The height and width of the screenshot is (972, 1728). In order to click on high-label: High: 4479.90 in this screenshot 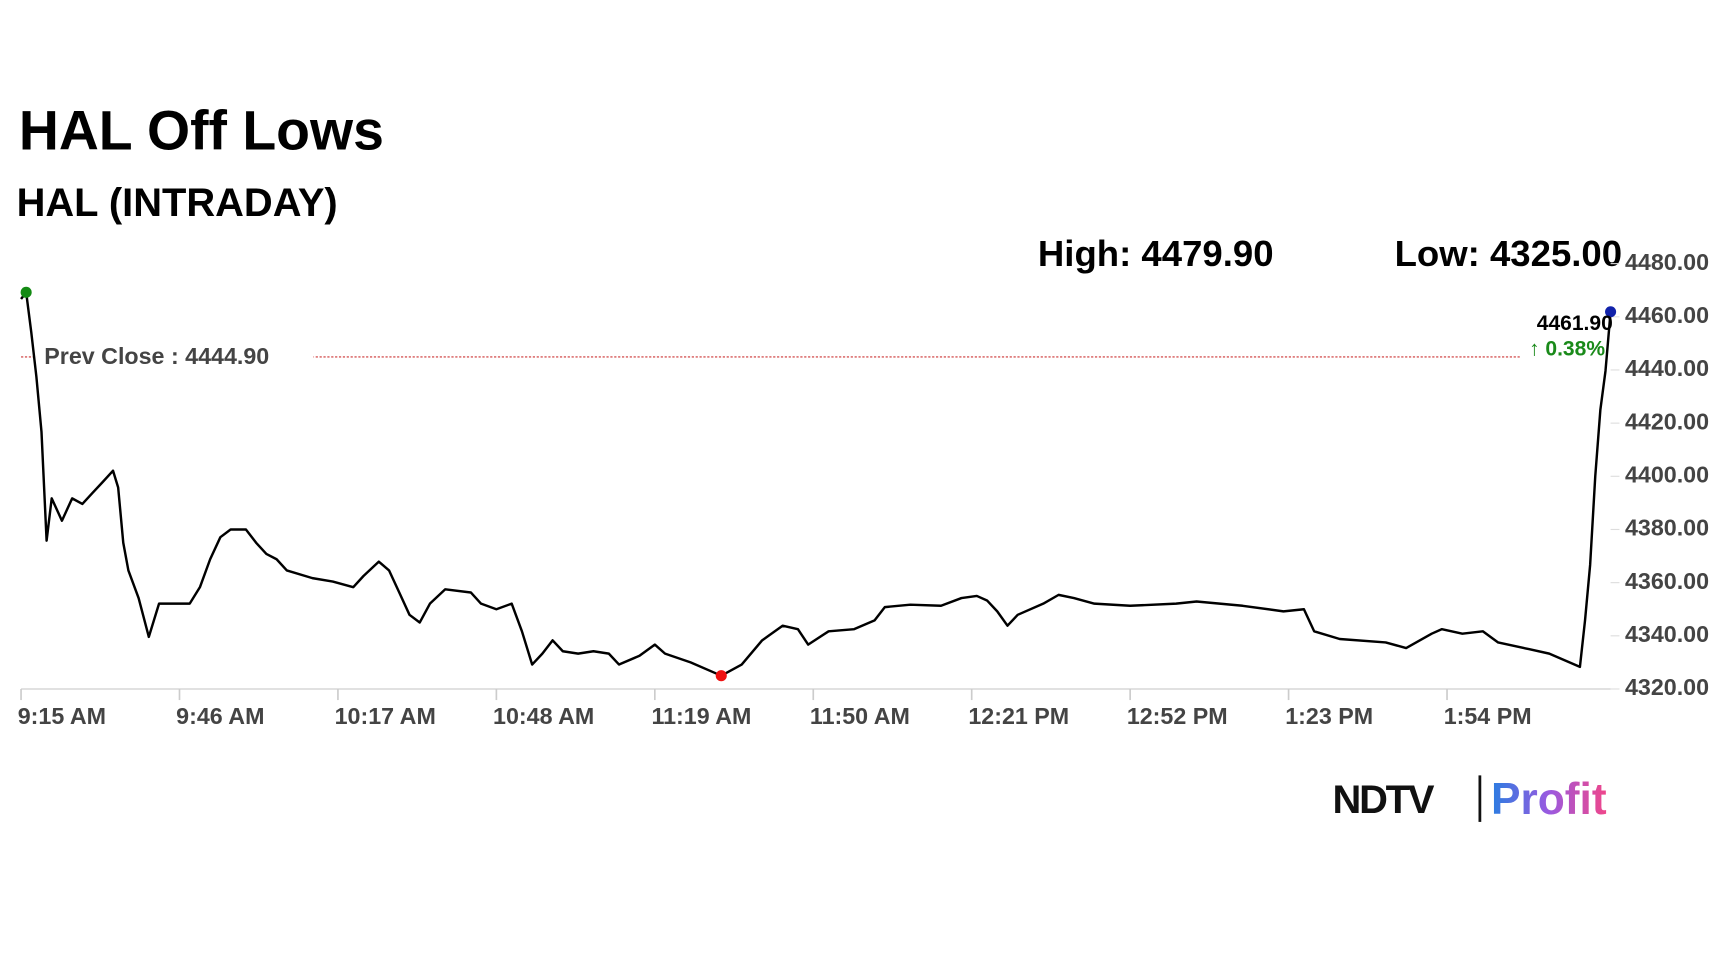, I will do `click(1156, 253)`.